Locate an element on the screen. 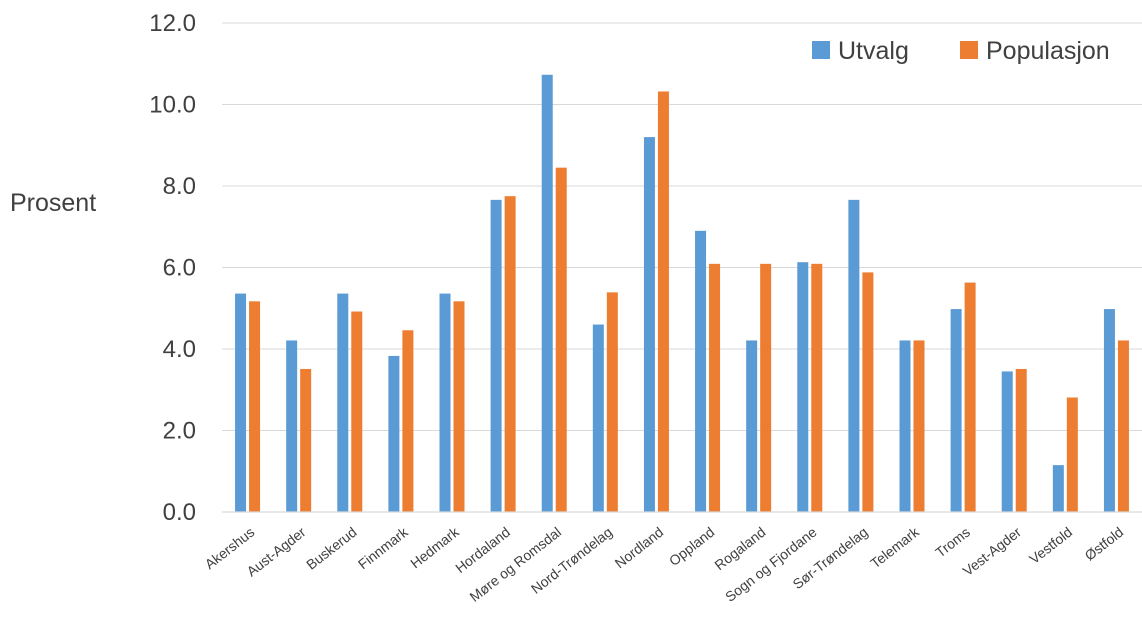 Image resolution: width=1142 pixels, height=639 pixels. y-tick-label: 0.0 is located at coordinates (179, 512).